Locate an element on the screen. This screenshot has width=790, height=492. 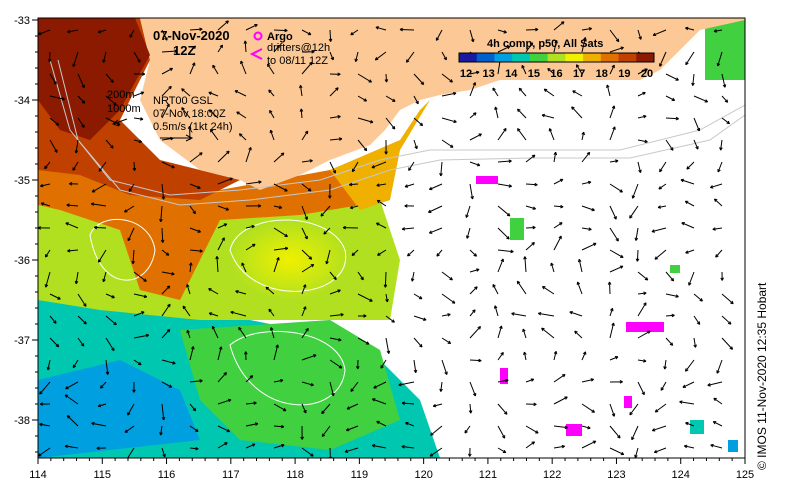
x-tick-label: 122 is located at coordinates (552, 475).